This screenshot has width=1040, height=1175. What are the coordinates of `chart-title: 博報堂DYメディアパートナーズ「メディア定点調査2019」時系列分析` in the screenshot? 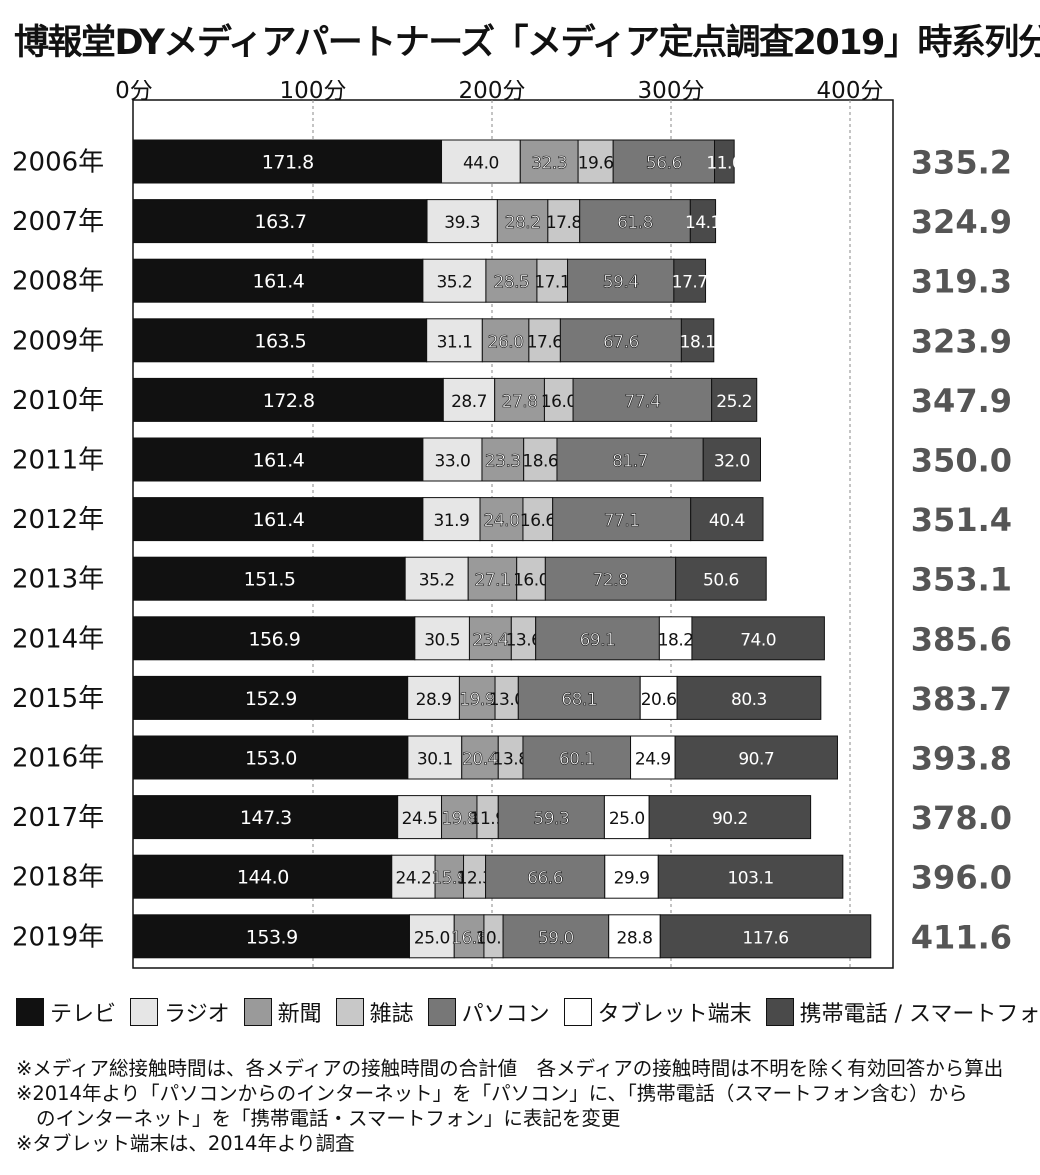 It's located at (527, 43).